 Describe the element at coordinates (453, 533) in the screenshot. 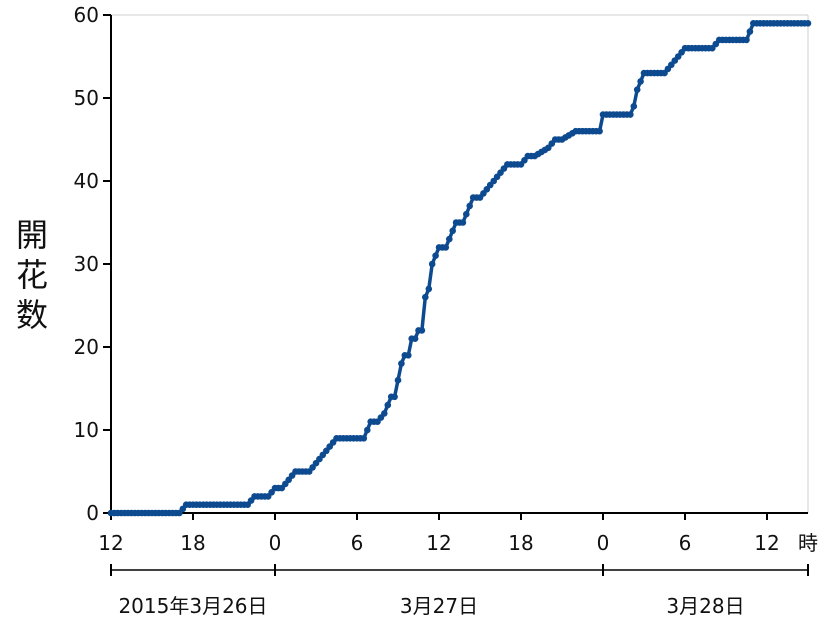

I see `x-axis: 12 18 0 6 12 18 0 6 12` at that location.